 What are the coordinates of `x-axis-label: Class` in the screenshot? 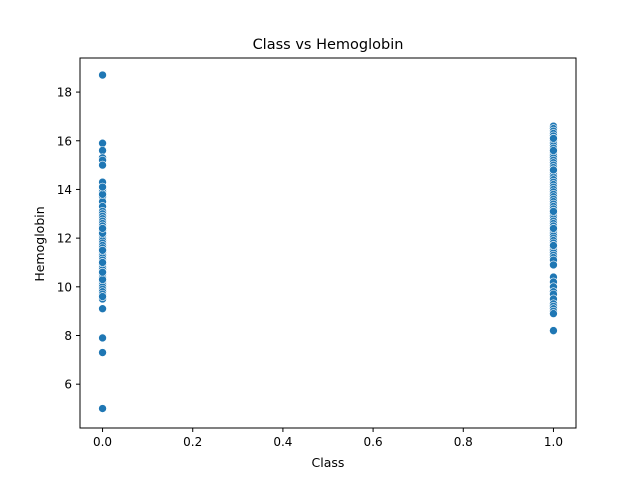 It's located at (328, 462).